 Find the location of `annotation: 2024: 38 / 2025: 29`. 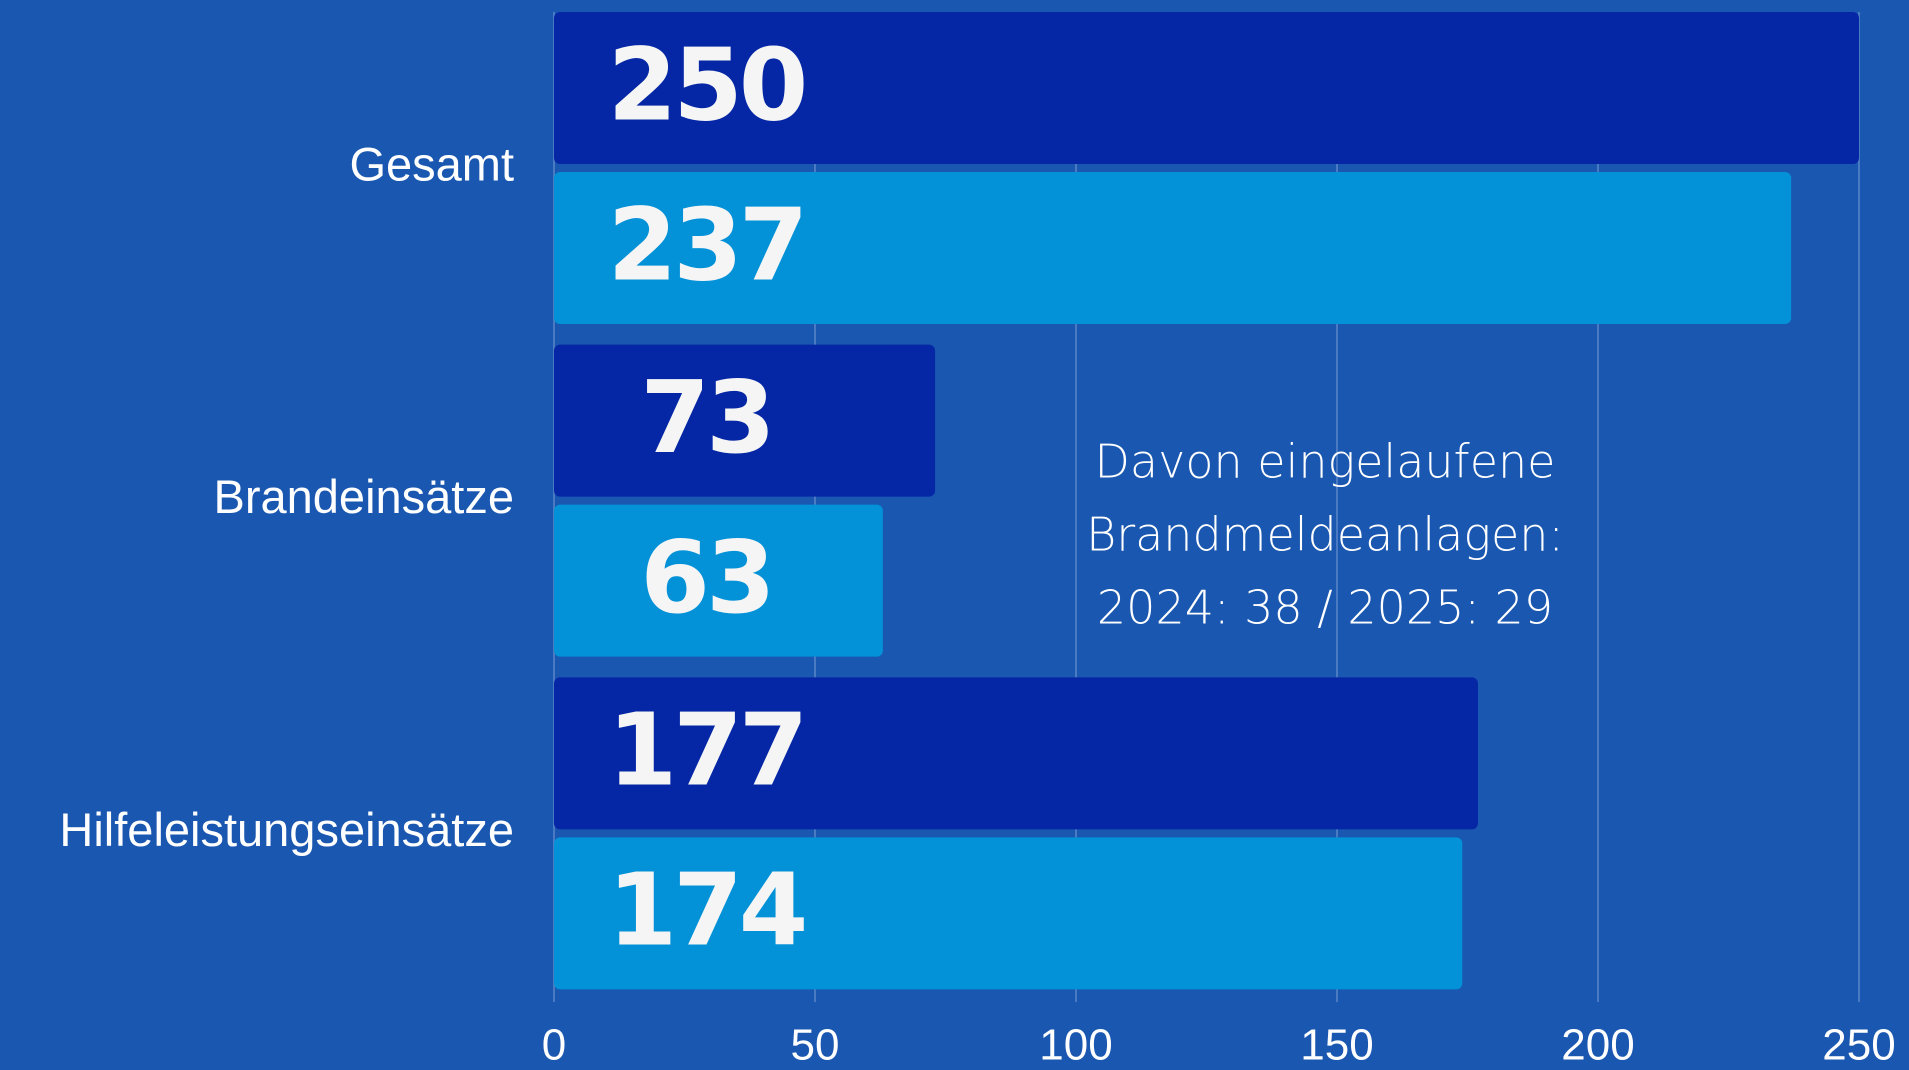

annotation: 2024: 38 / 2025: 29 is located at coordinates (1325, 608).